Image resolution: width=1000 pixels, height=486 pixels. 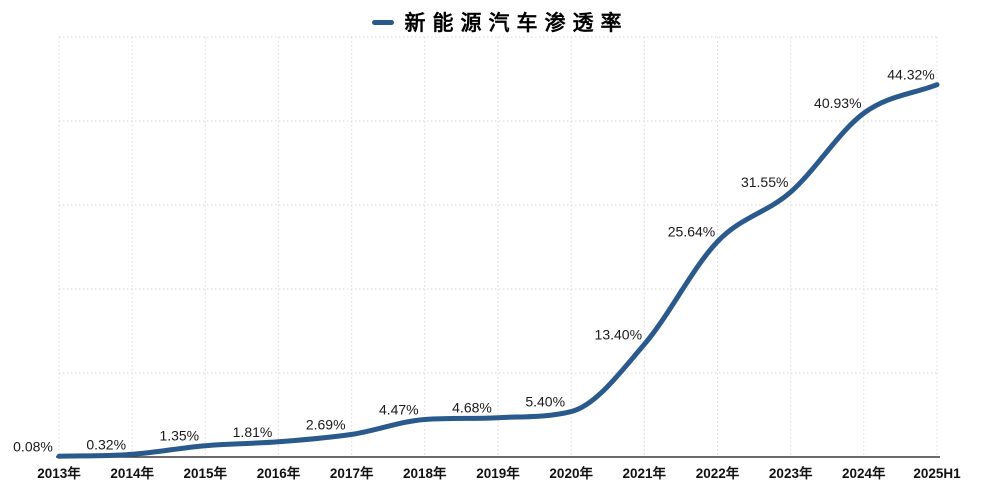 What do you see at coordinates (718, 473) in the screenshot?
I see `x-tick-label: 2022年` at bounding box center [718, 473].